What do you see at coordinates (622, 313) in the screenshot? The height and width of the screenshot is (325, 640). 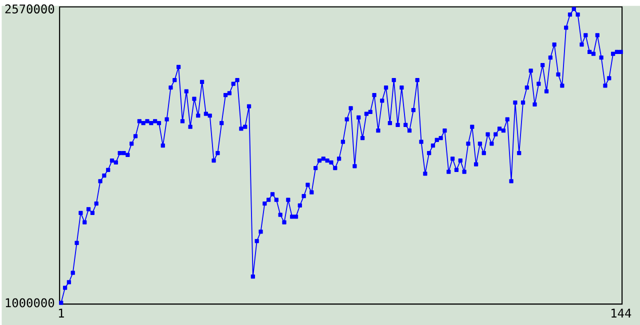 I see `x-tick-label: 144` at bounding box center [622, 313].